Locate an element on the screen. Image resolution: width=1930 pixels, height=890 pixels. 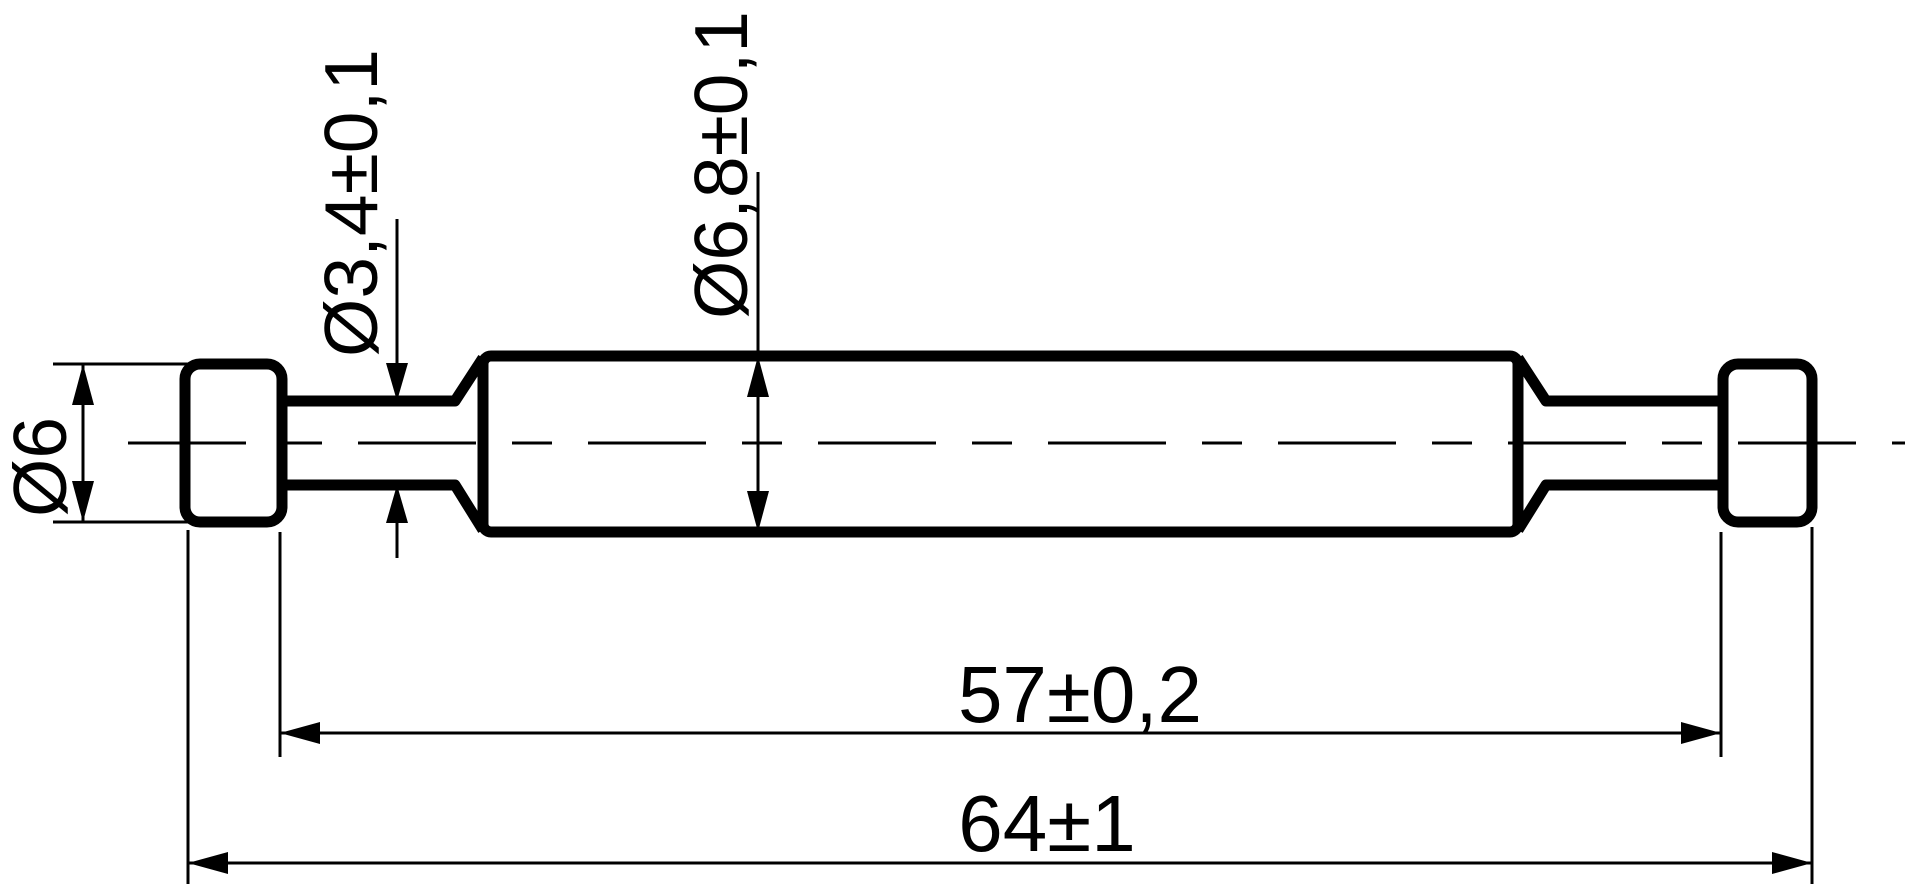
dimension-body-diameter: Ø6,8±0,1 is located at coordinates (724, 271).